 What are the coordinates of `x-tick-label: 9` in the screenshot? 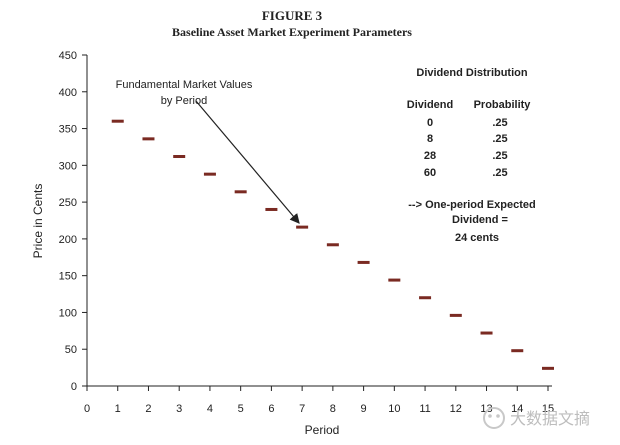 It's located at (364, 409).